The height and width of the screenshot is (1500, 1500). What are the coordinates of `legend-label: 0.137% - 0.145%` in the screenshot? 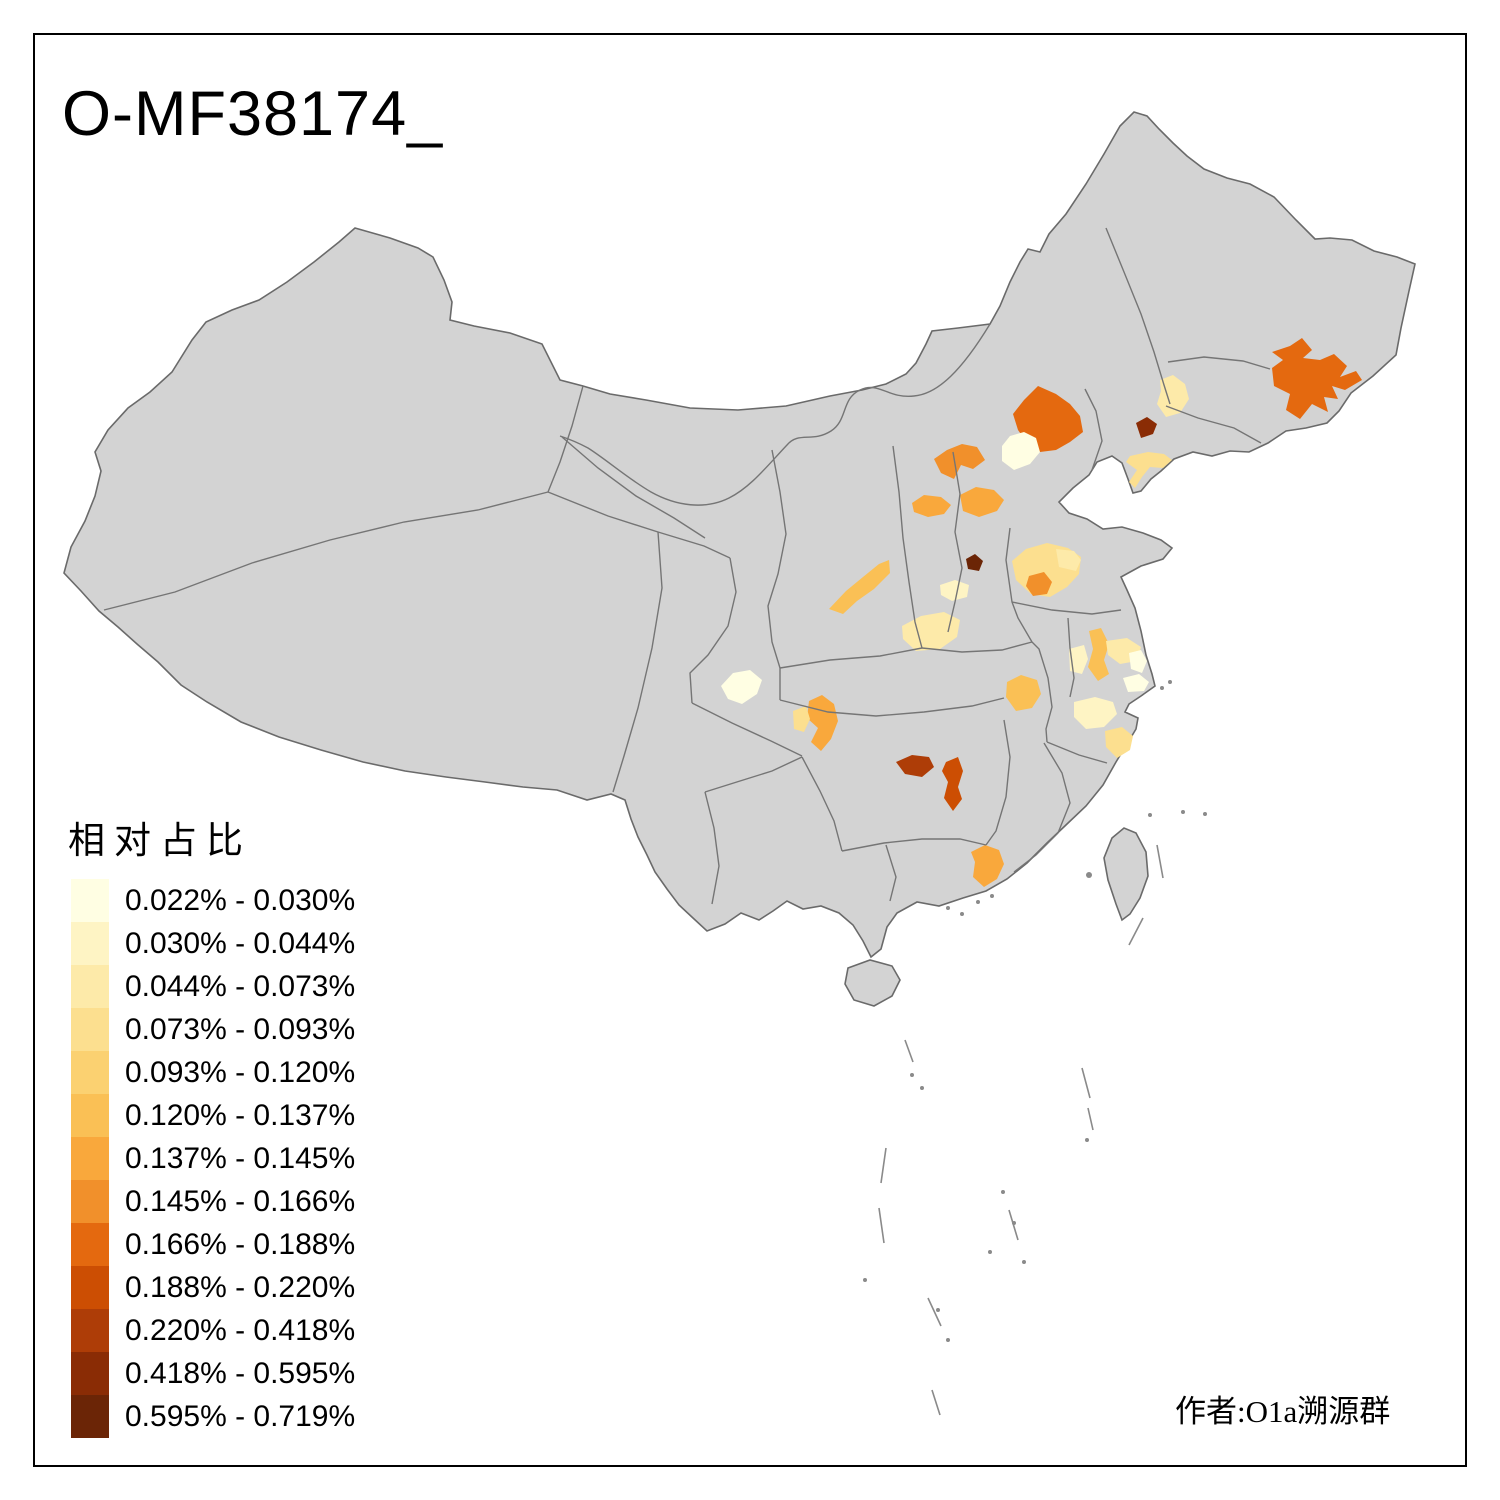 It's located at (240, 1158).